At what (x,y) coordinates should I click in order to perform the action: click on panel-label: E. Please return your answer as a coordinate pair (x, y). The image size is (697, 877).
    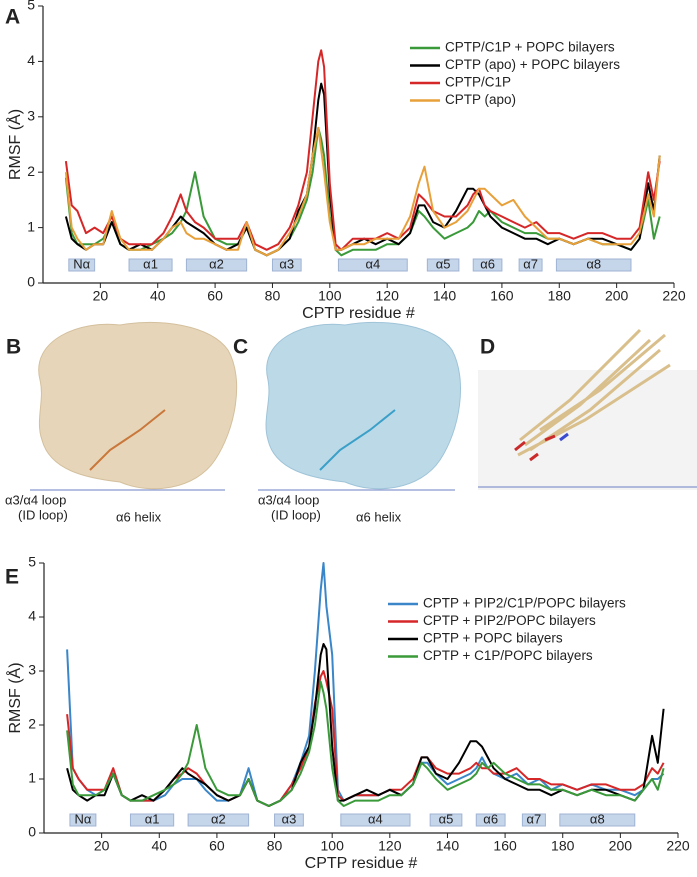
    Looking at the image, I should click on (12, 577).